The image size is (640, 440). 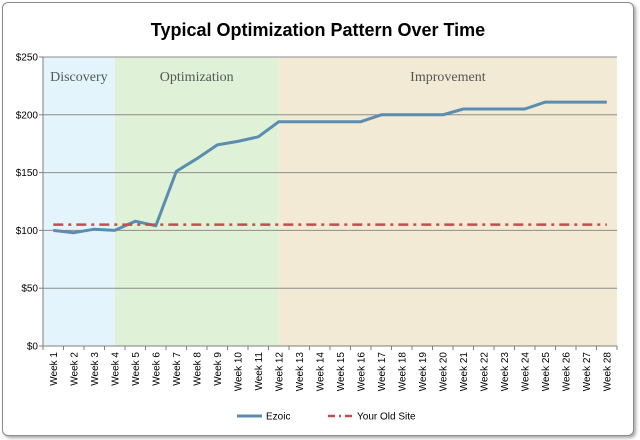 I want to click on x-tick-label: Week 26, so click(x=566, y=372).